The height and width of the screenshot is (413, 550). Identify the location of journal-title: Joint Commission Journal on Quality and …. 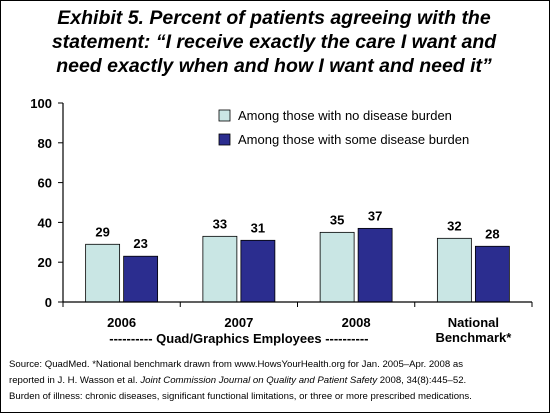
(259, 380).